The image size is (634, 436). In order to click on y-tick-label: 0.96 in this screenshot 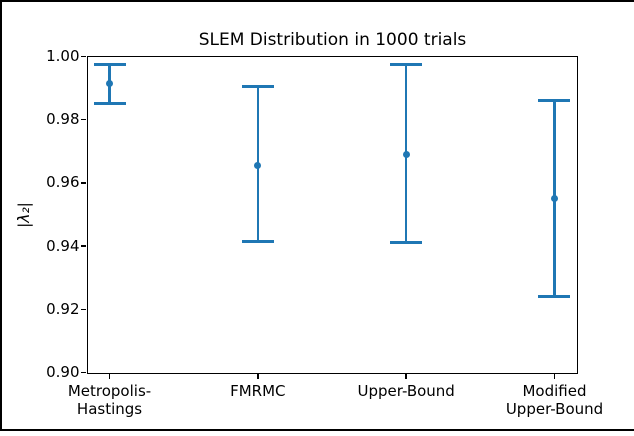, I will do `click(63, 182)`.